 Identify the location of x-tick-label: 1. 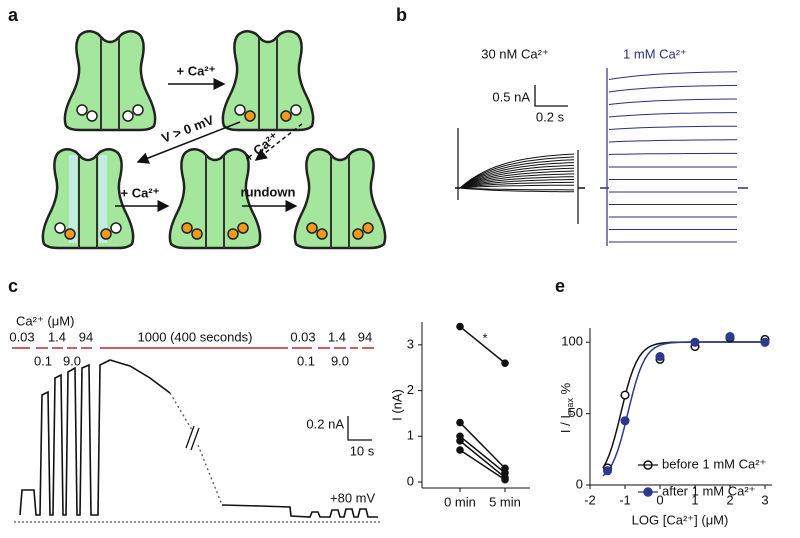
(694, 499).